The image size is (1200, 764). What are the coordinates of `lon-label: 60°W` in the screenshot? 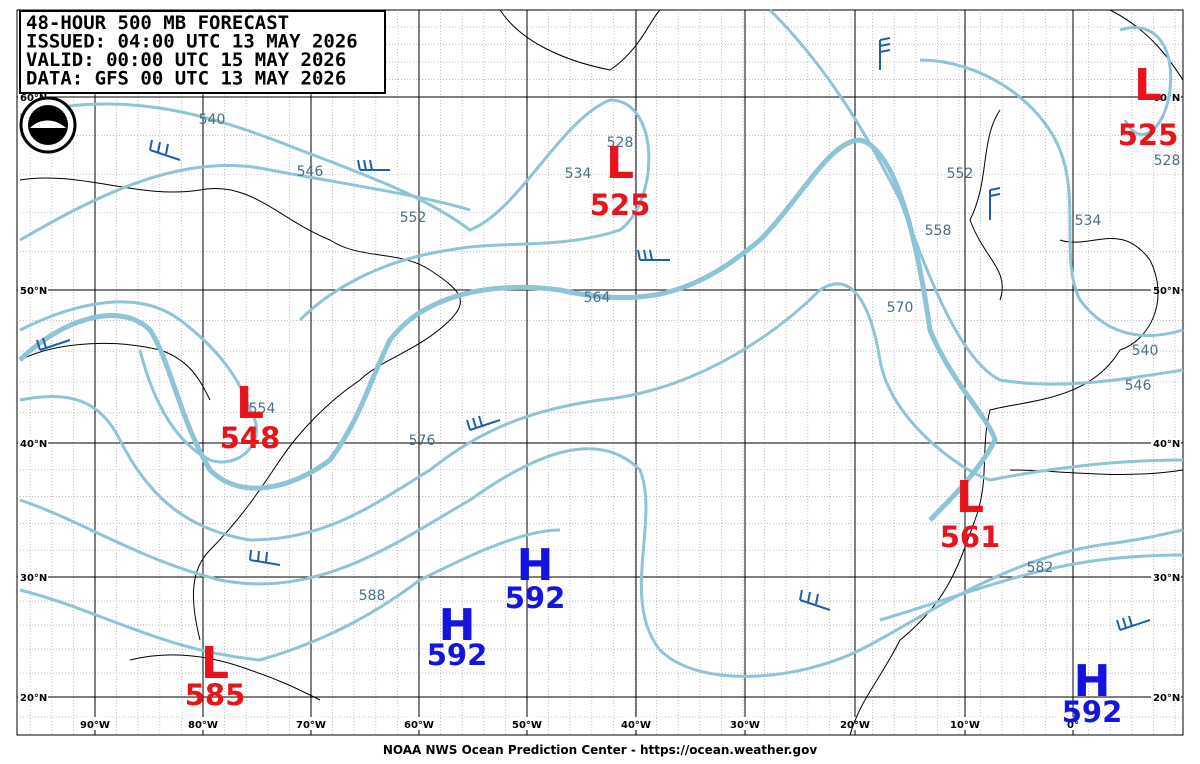 It's located at (419, 725).